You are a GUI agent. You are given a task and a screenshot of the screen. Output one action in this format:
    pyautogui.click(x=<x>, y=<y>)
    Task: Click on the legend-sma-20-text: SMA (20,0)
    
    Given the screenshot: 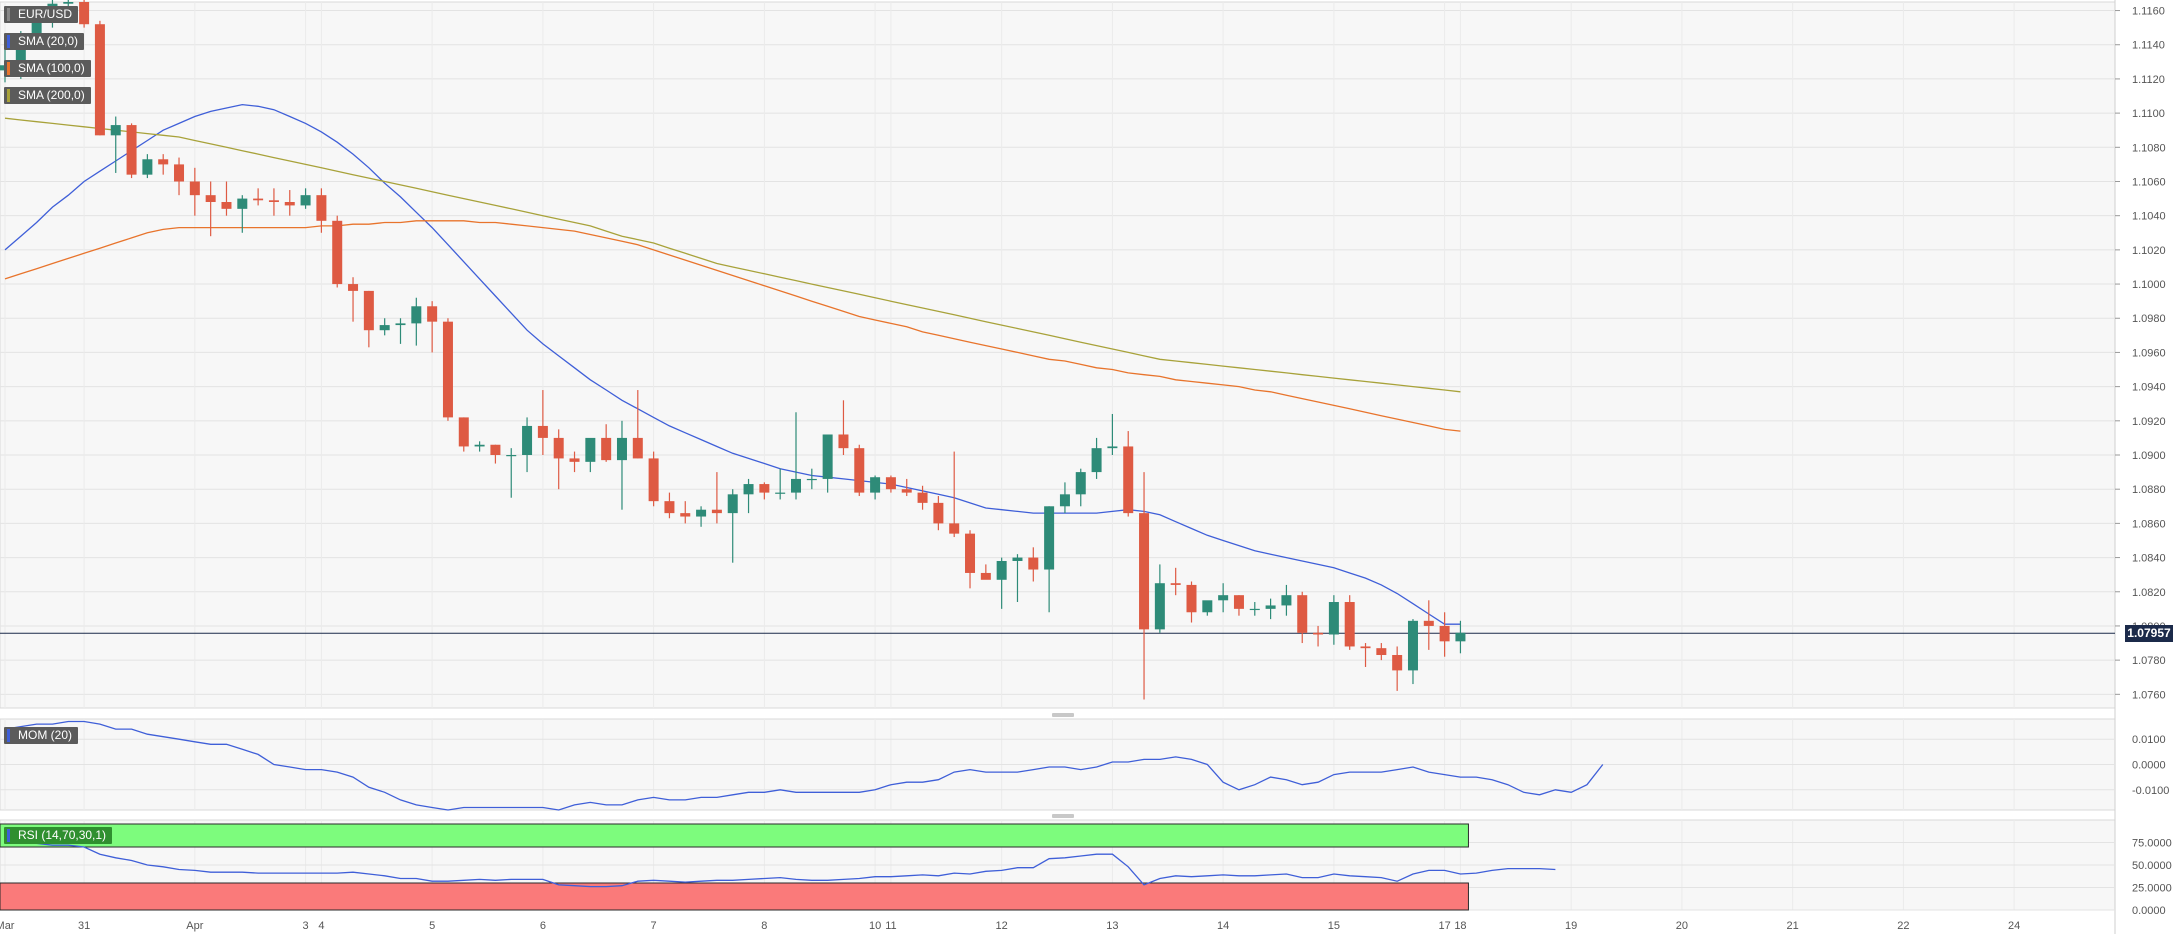 What is the action you would take?
    pyautogui.click(x=48, y=41)
    